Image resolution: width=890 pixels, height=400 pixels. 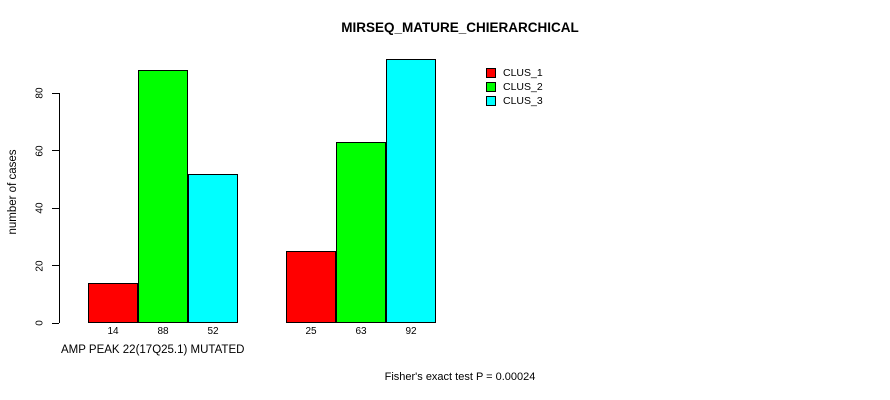 I want to click on bar-value-label-clus-3-group2: 92, so click(x=411, y=331).